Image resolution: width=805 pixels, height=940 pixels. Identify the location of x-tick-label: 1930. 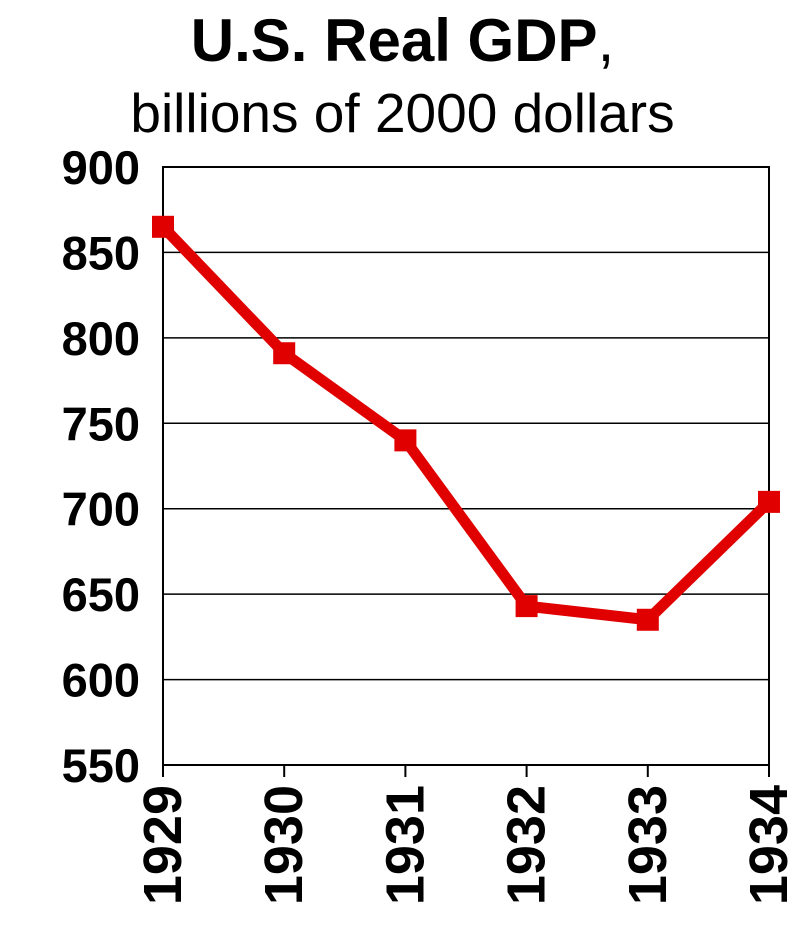
(284, 845).